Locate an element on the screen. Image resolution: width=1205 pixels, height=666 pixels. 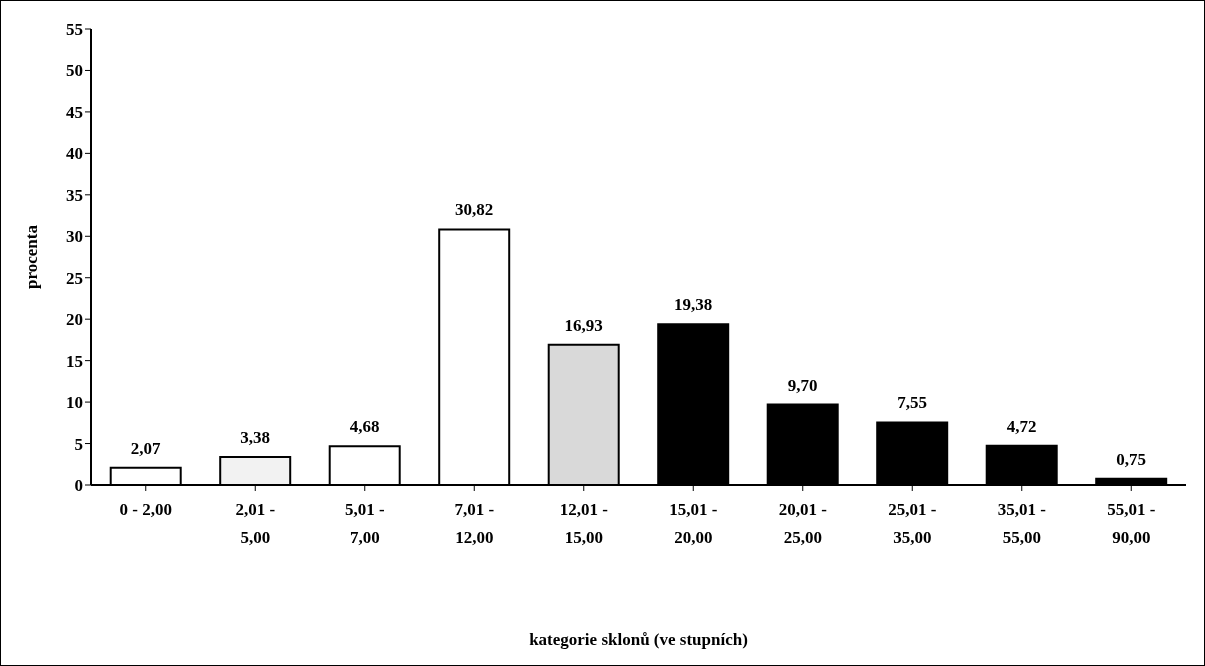
x-tick-label: 25,01 - 35,00 is located at coordinates (912, 523).